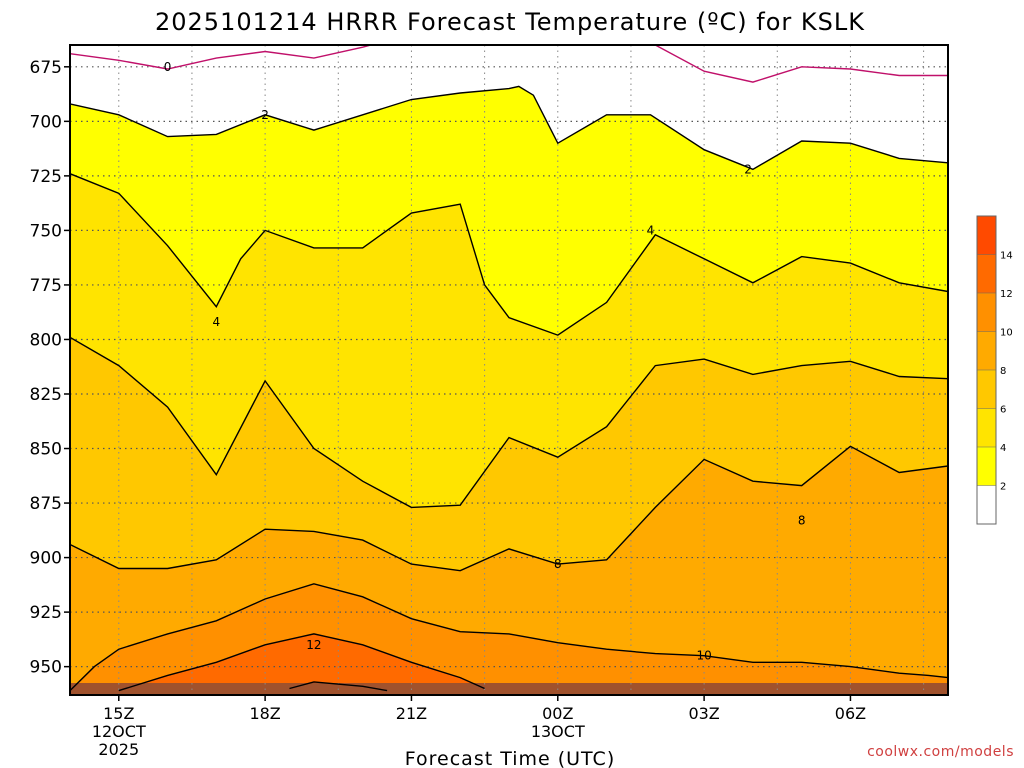 The image size is (1024, 768). I want to click on colorbar-label: 8, so click(1003, 371).